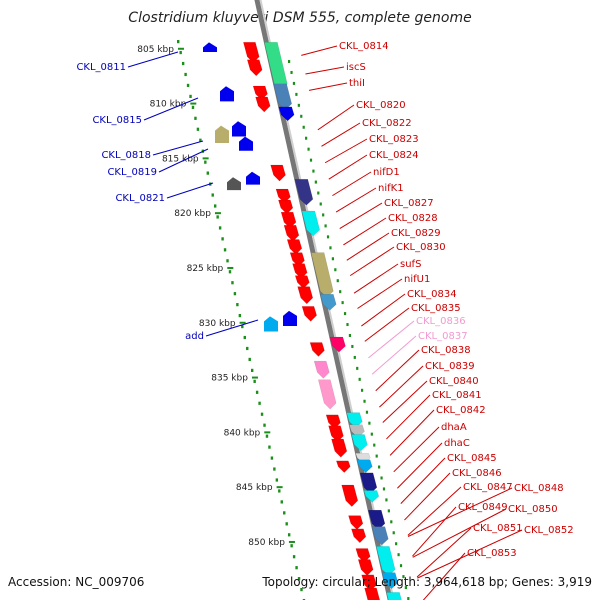 Image resolution: width=600 pixels, height=600 pixels. I want to click on forward-gene-label: thiI, so click(357, 83).